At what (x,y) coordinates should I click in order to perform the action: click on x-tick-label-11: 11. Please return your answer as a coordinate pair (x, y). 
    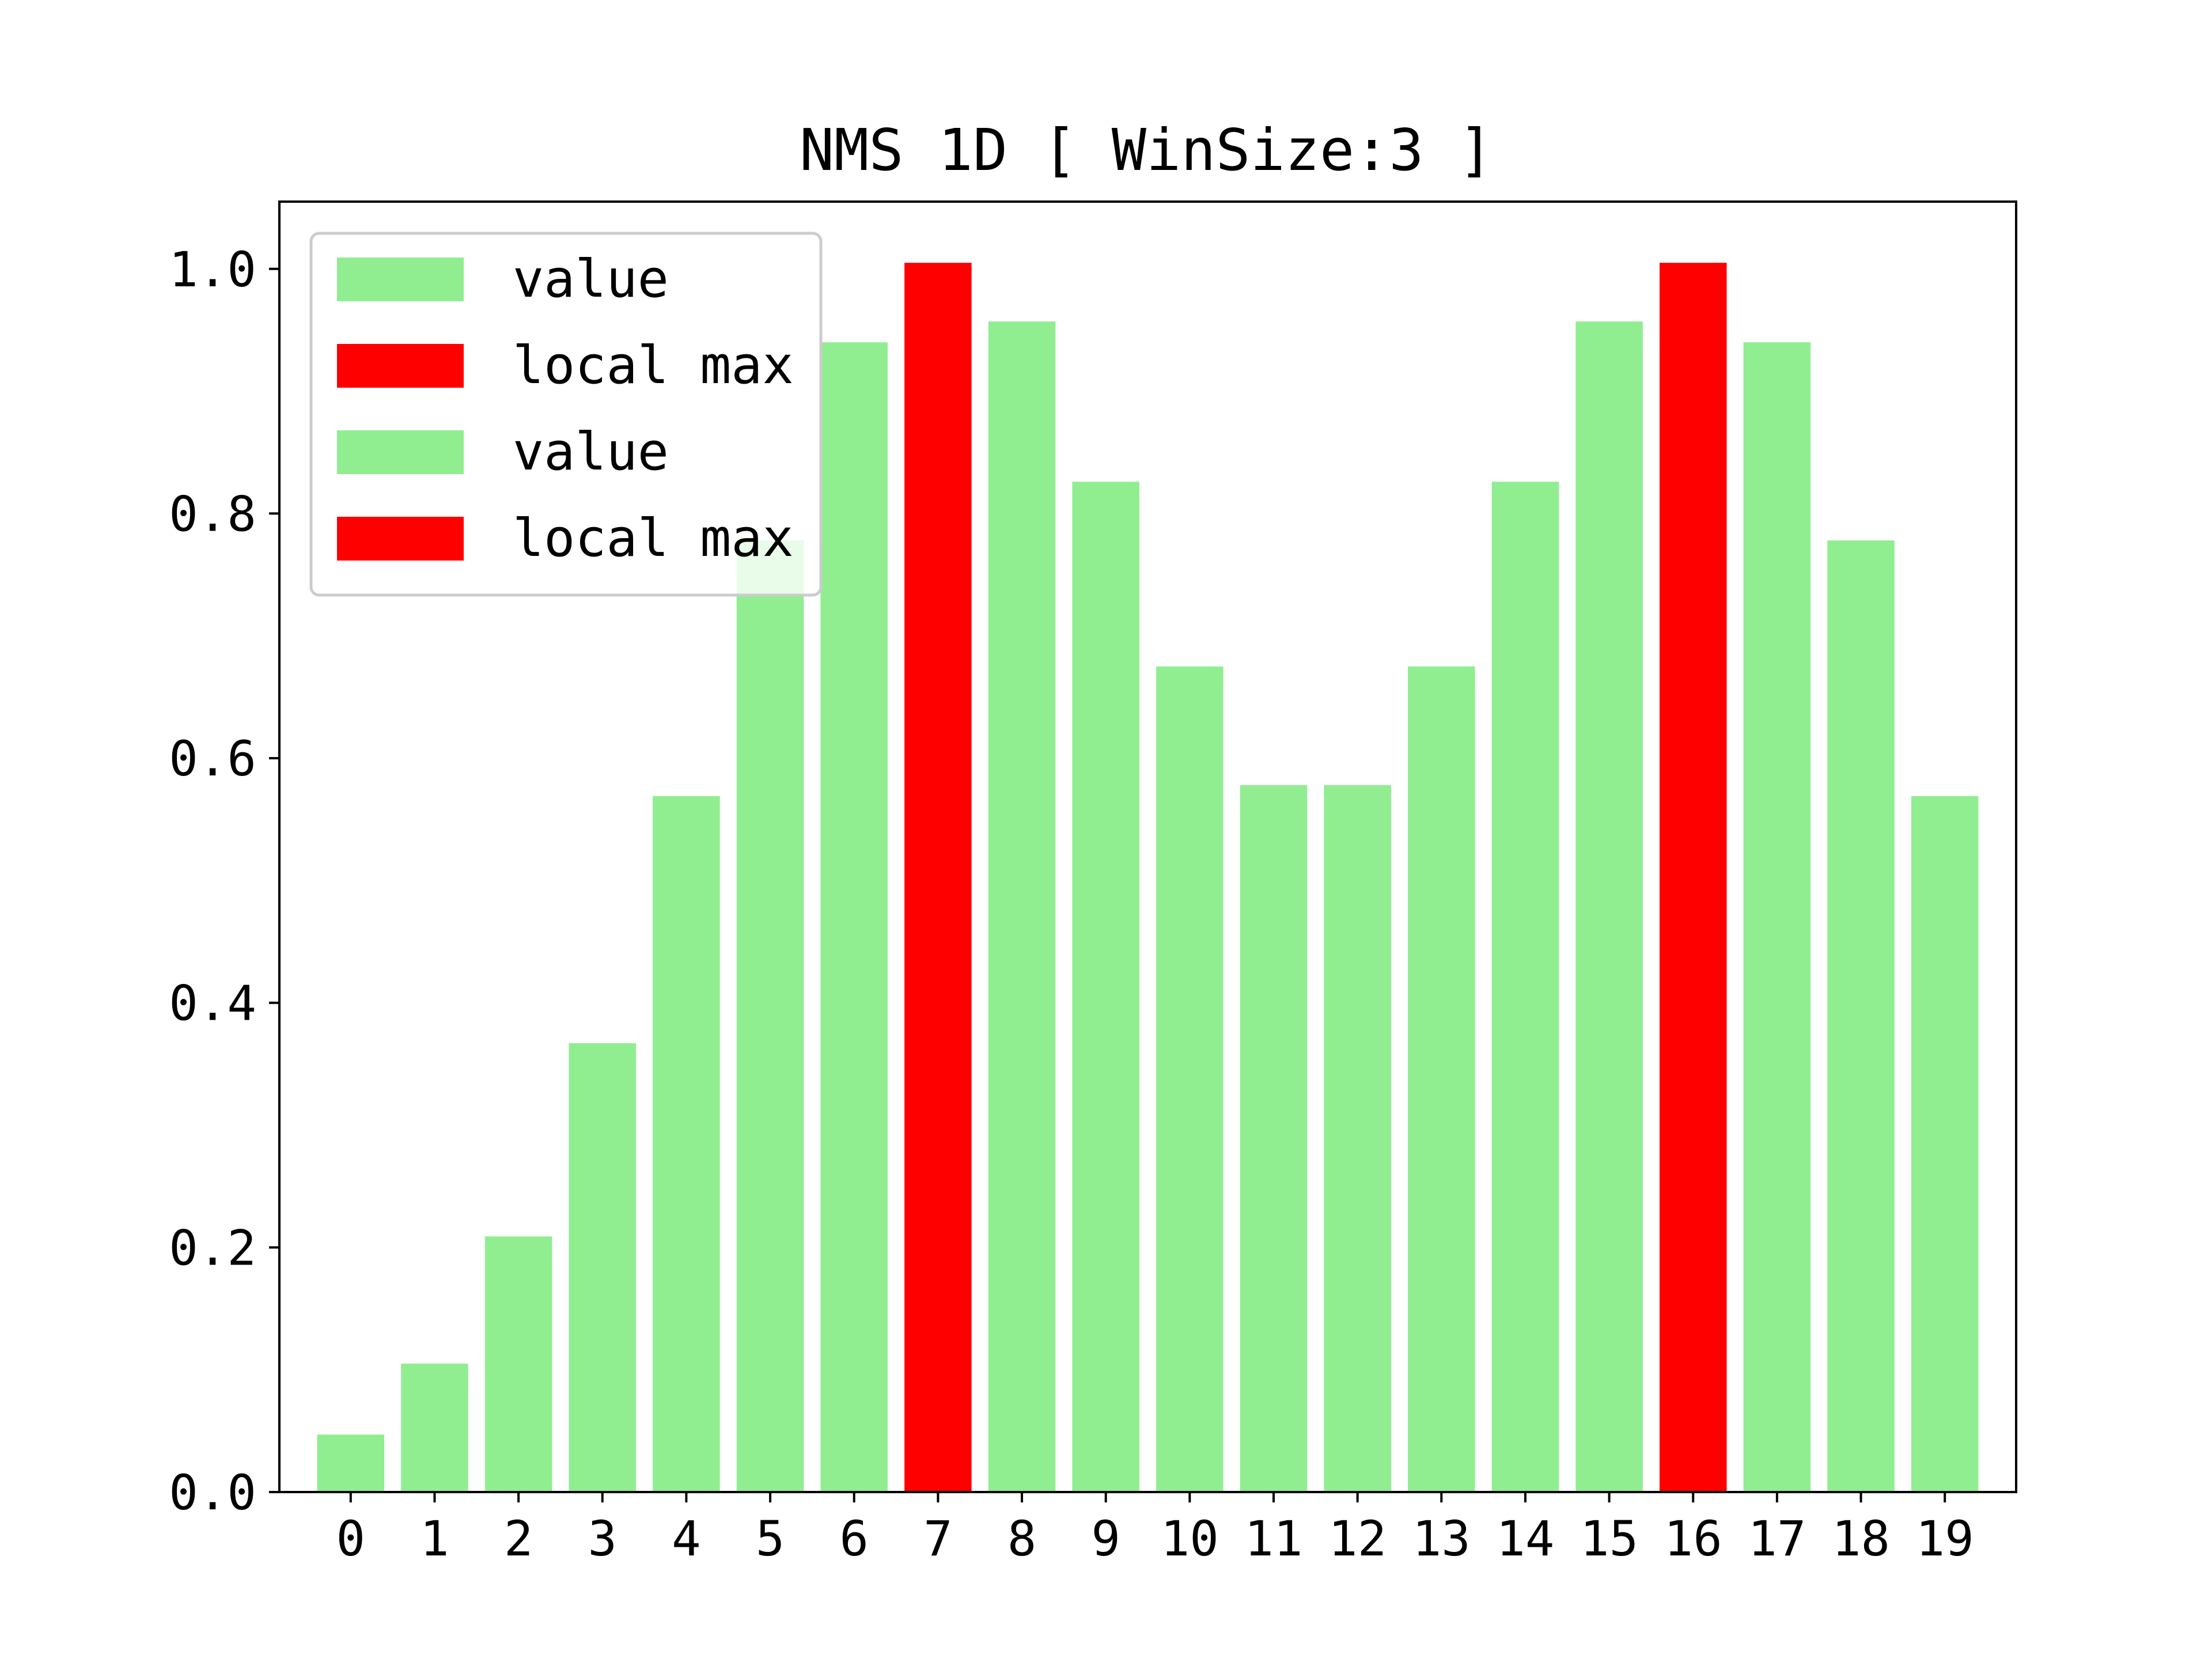
    Looking at the image, I should click on (1273, 1538).